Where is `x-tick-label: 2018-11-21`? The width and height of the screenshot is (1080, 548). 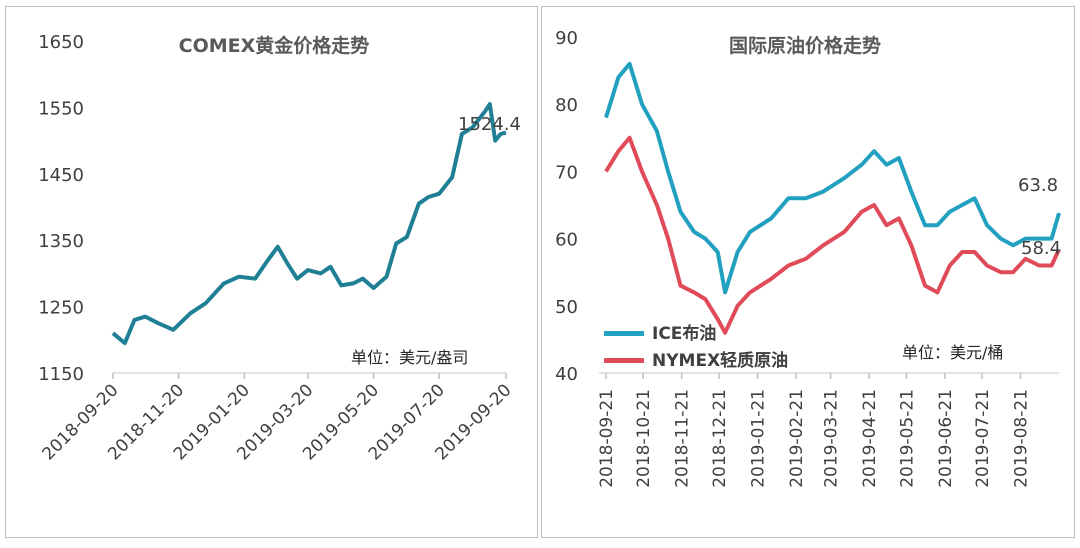 x-tick-label: 2018-11-21 is located at coordinates (683, 438).